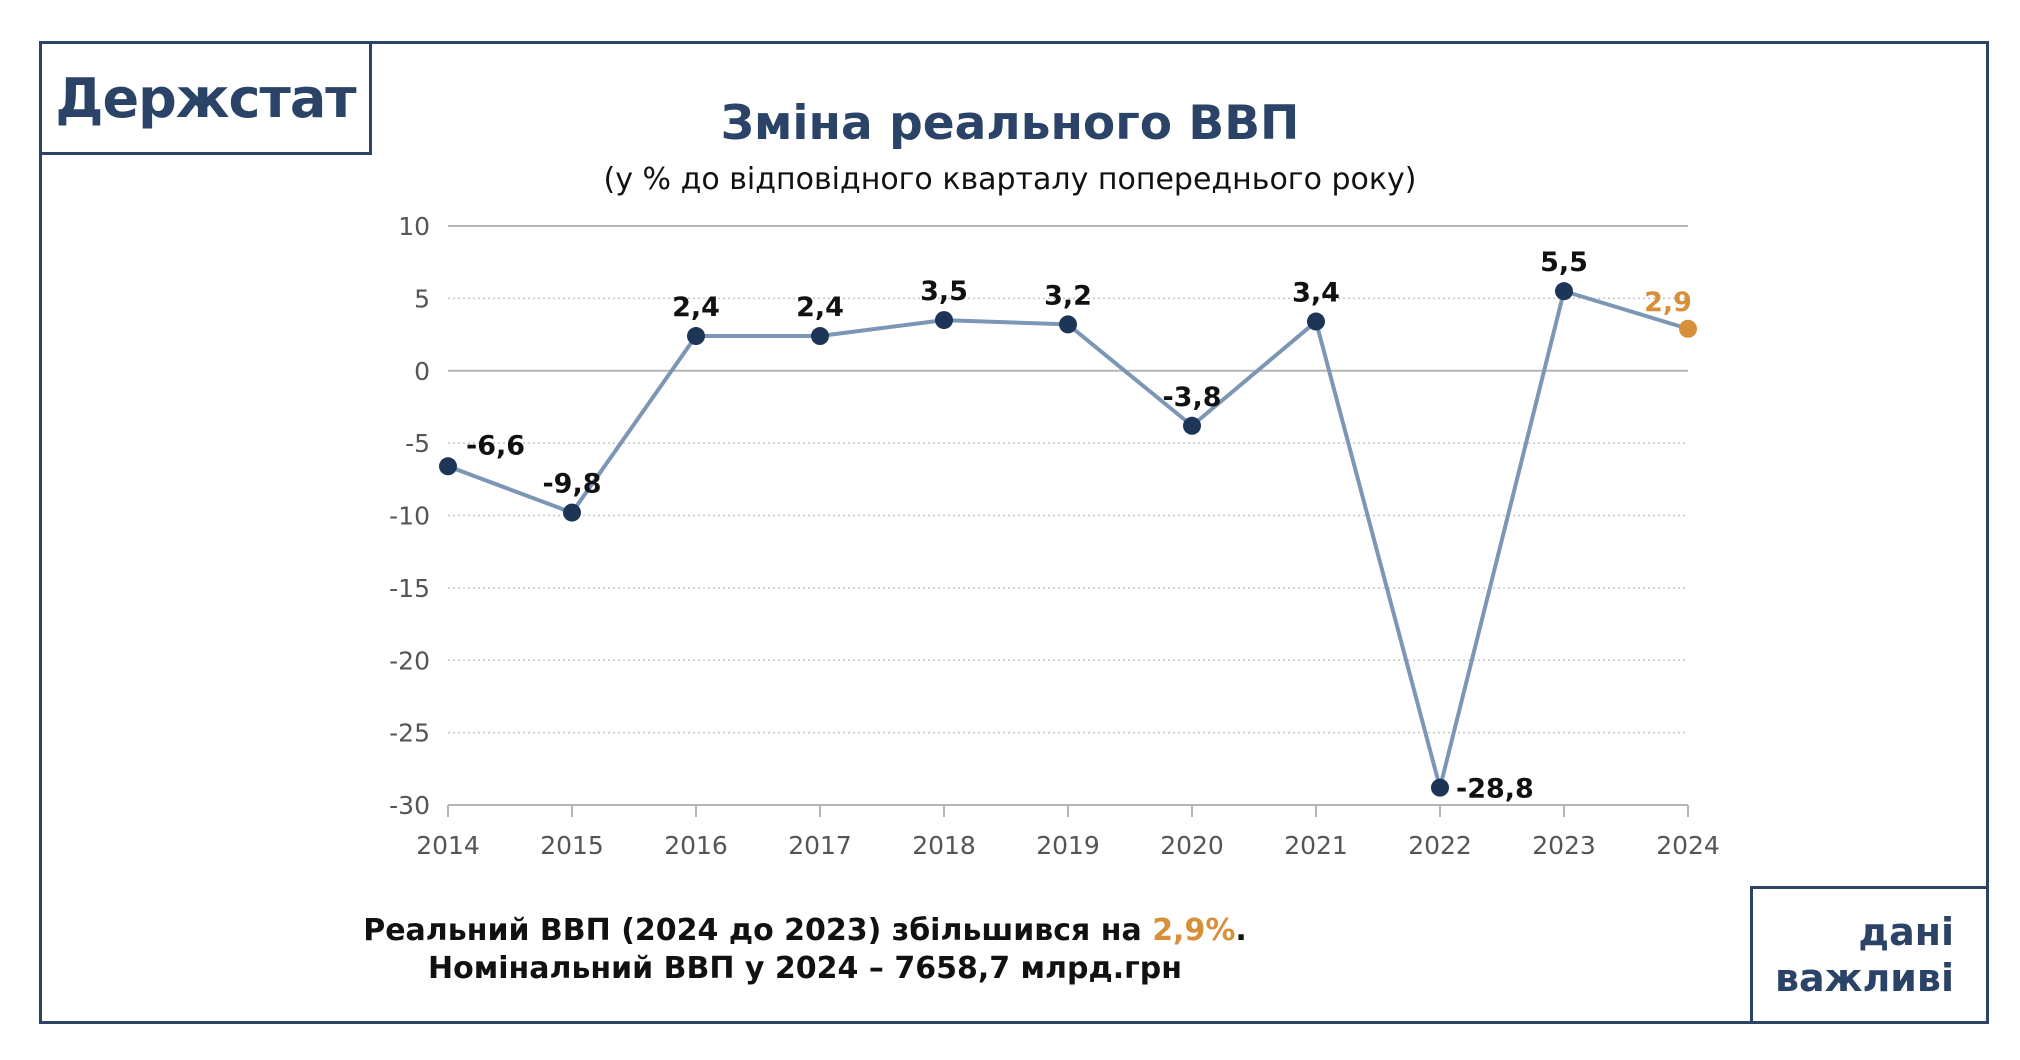 The image size is (2020, 1060). Describe the element at coordinates (571, 484) in the screenshot. I see `data-label: -9,8` at that location.